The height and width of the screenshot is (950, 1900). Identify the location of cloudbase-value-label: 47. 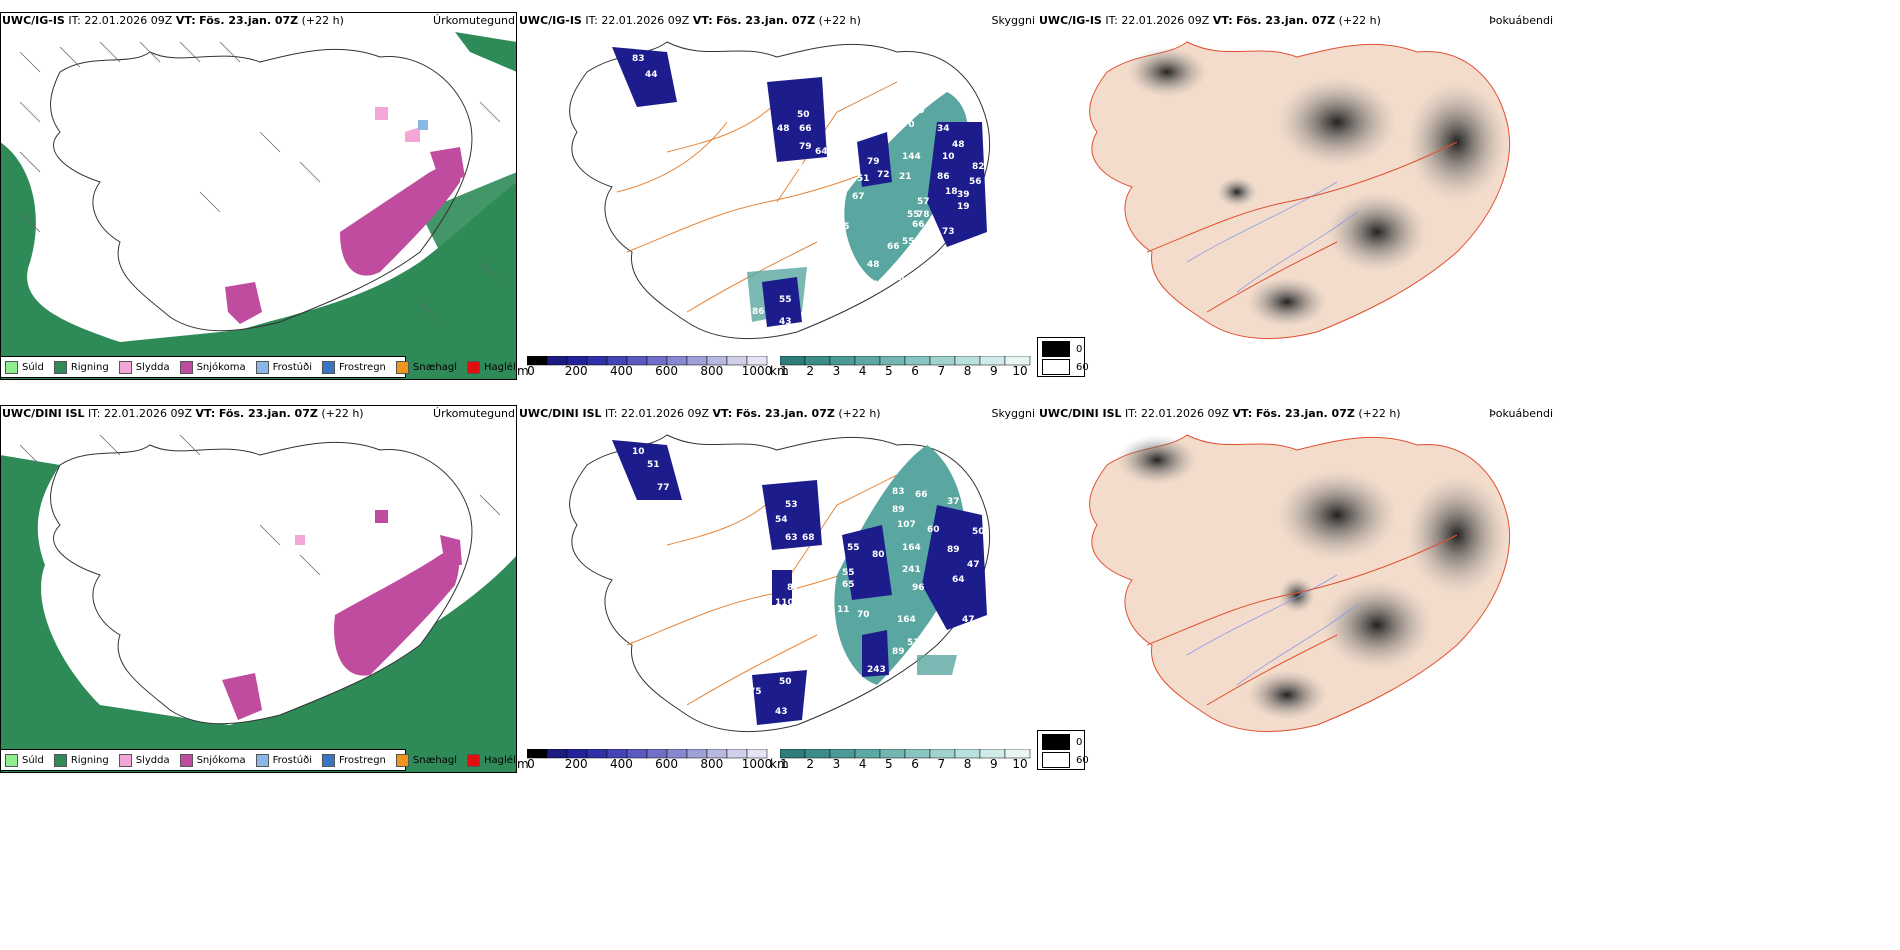
(973, 565).